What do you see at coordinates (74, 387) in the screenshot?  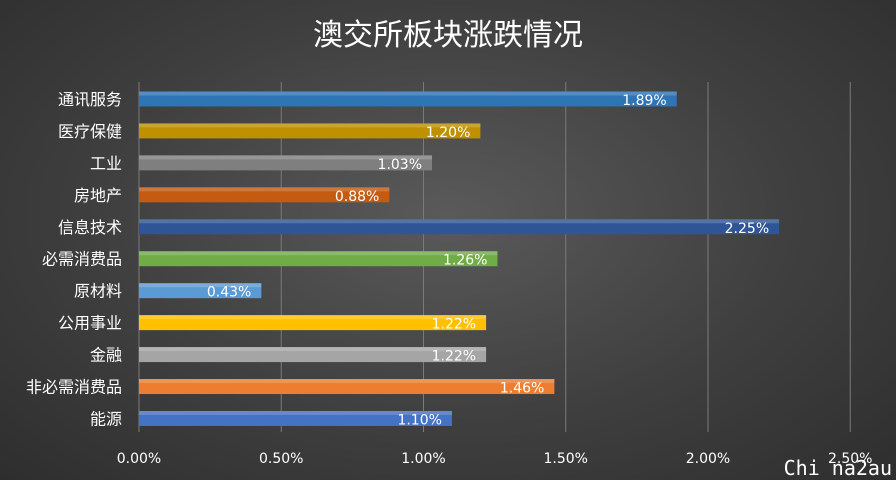 I see `category-label: 非必需消费品` at bounding box center [74, 387].